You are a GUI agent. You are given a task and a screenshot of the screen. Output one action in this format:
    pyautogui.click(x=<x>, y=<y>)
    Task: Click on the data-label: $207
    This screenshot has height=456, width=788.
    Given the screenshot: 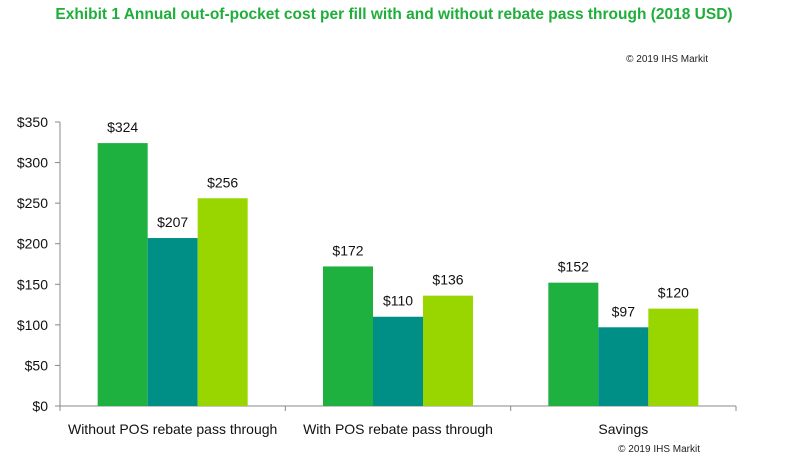 What is the action you would take?
    pyautogui.click(x=172, y=222)
    